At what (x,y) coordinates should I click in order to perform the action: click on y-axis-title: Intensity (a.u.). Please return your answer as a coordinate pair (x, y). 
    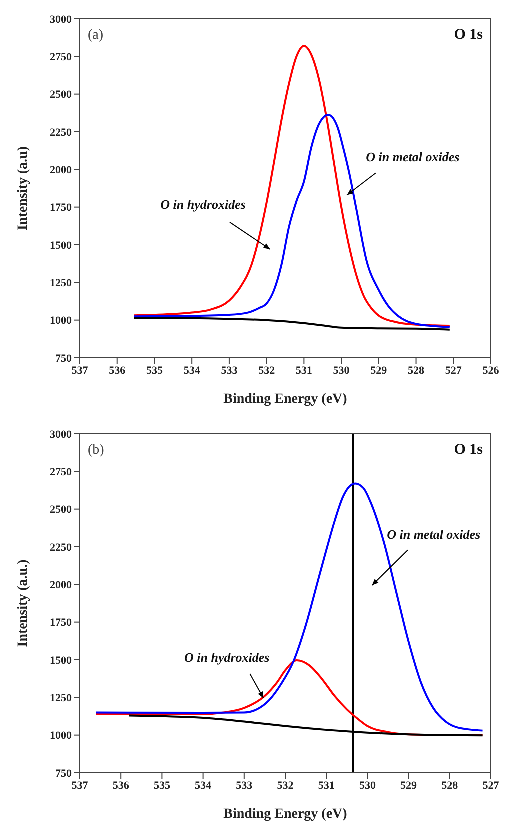
    Looking at the image, I should click on (23, 603).